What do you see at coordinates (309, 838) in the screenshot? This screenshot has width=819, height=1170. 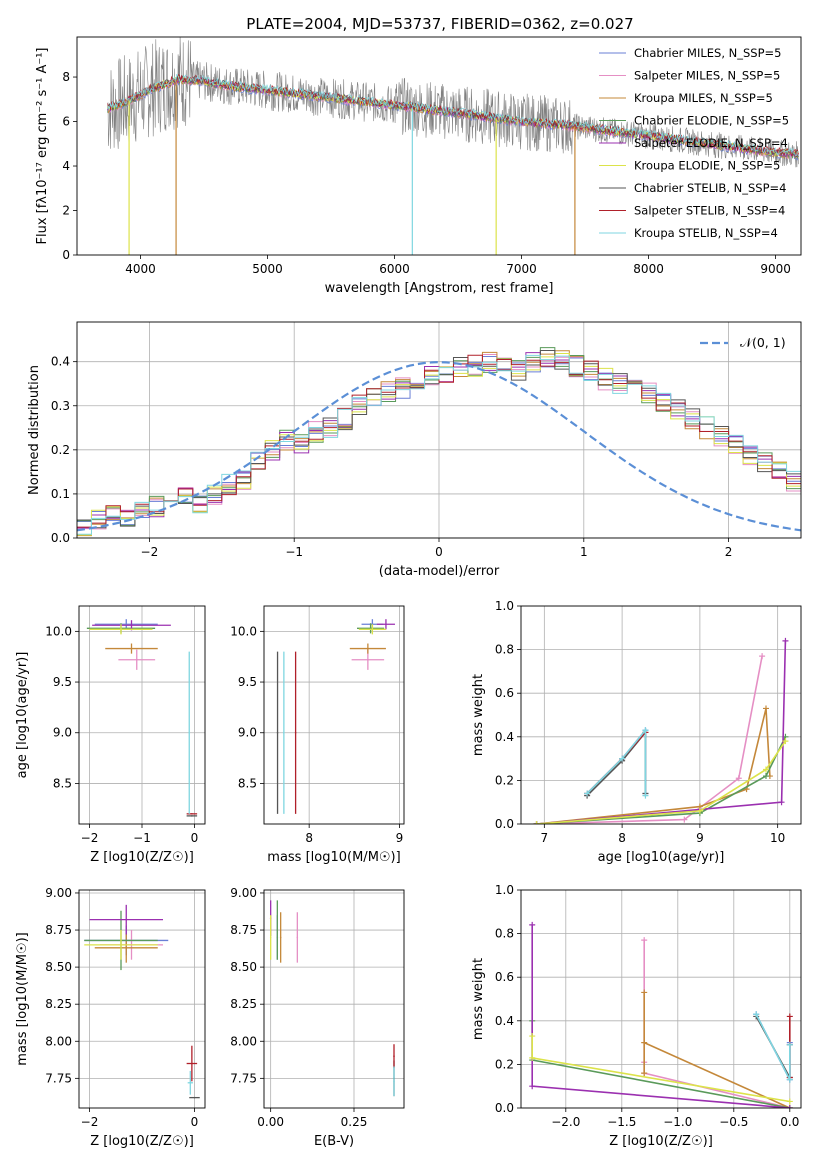 I see `x-tick-label: 8` at bounding box center [309, 838].